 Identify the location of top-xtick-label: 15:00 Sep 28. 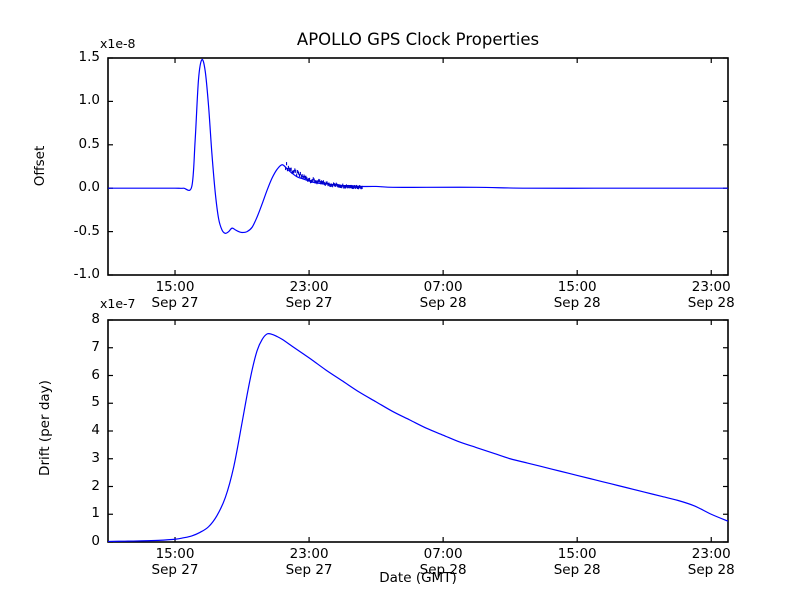
(577, 295).